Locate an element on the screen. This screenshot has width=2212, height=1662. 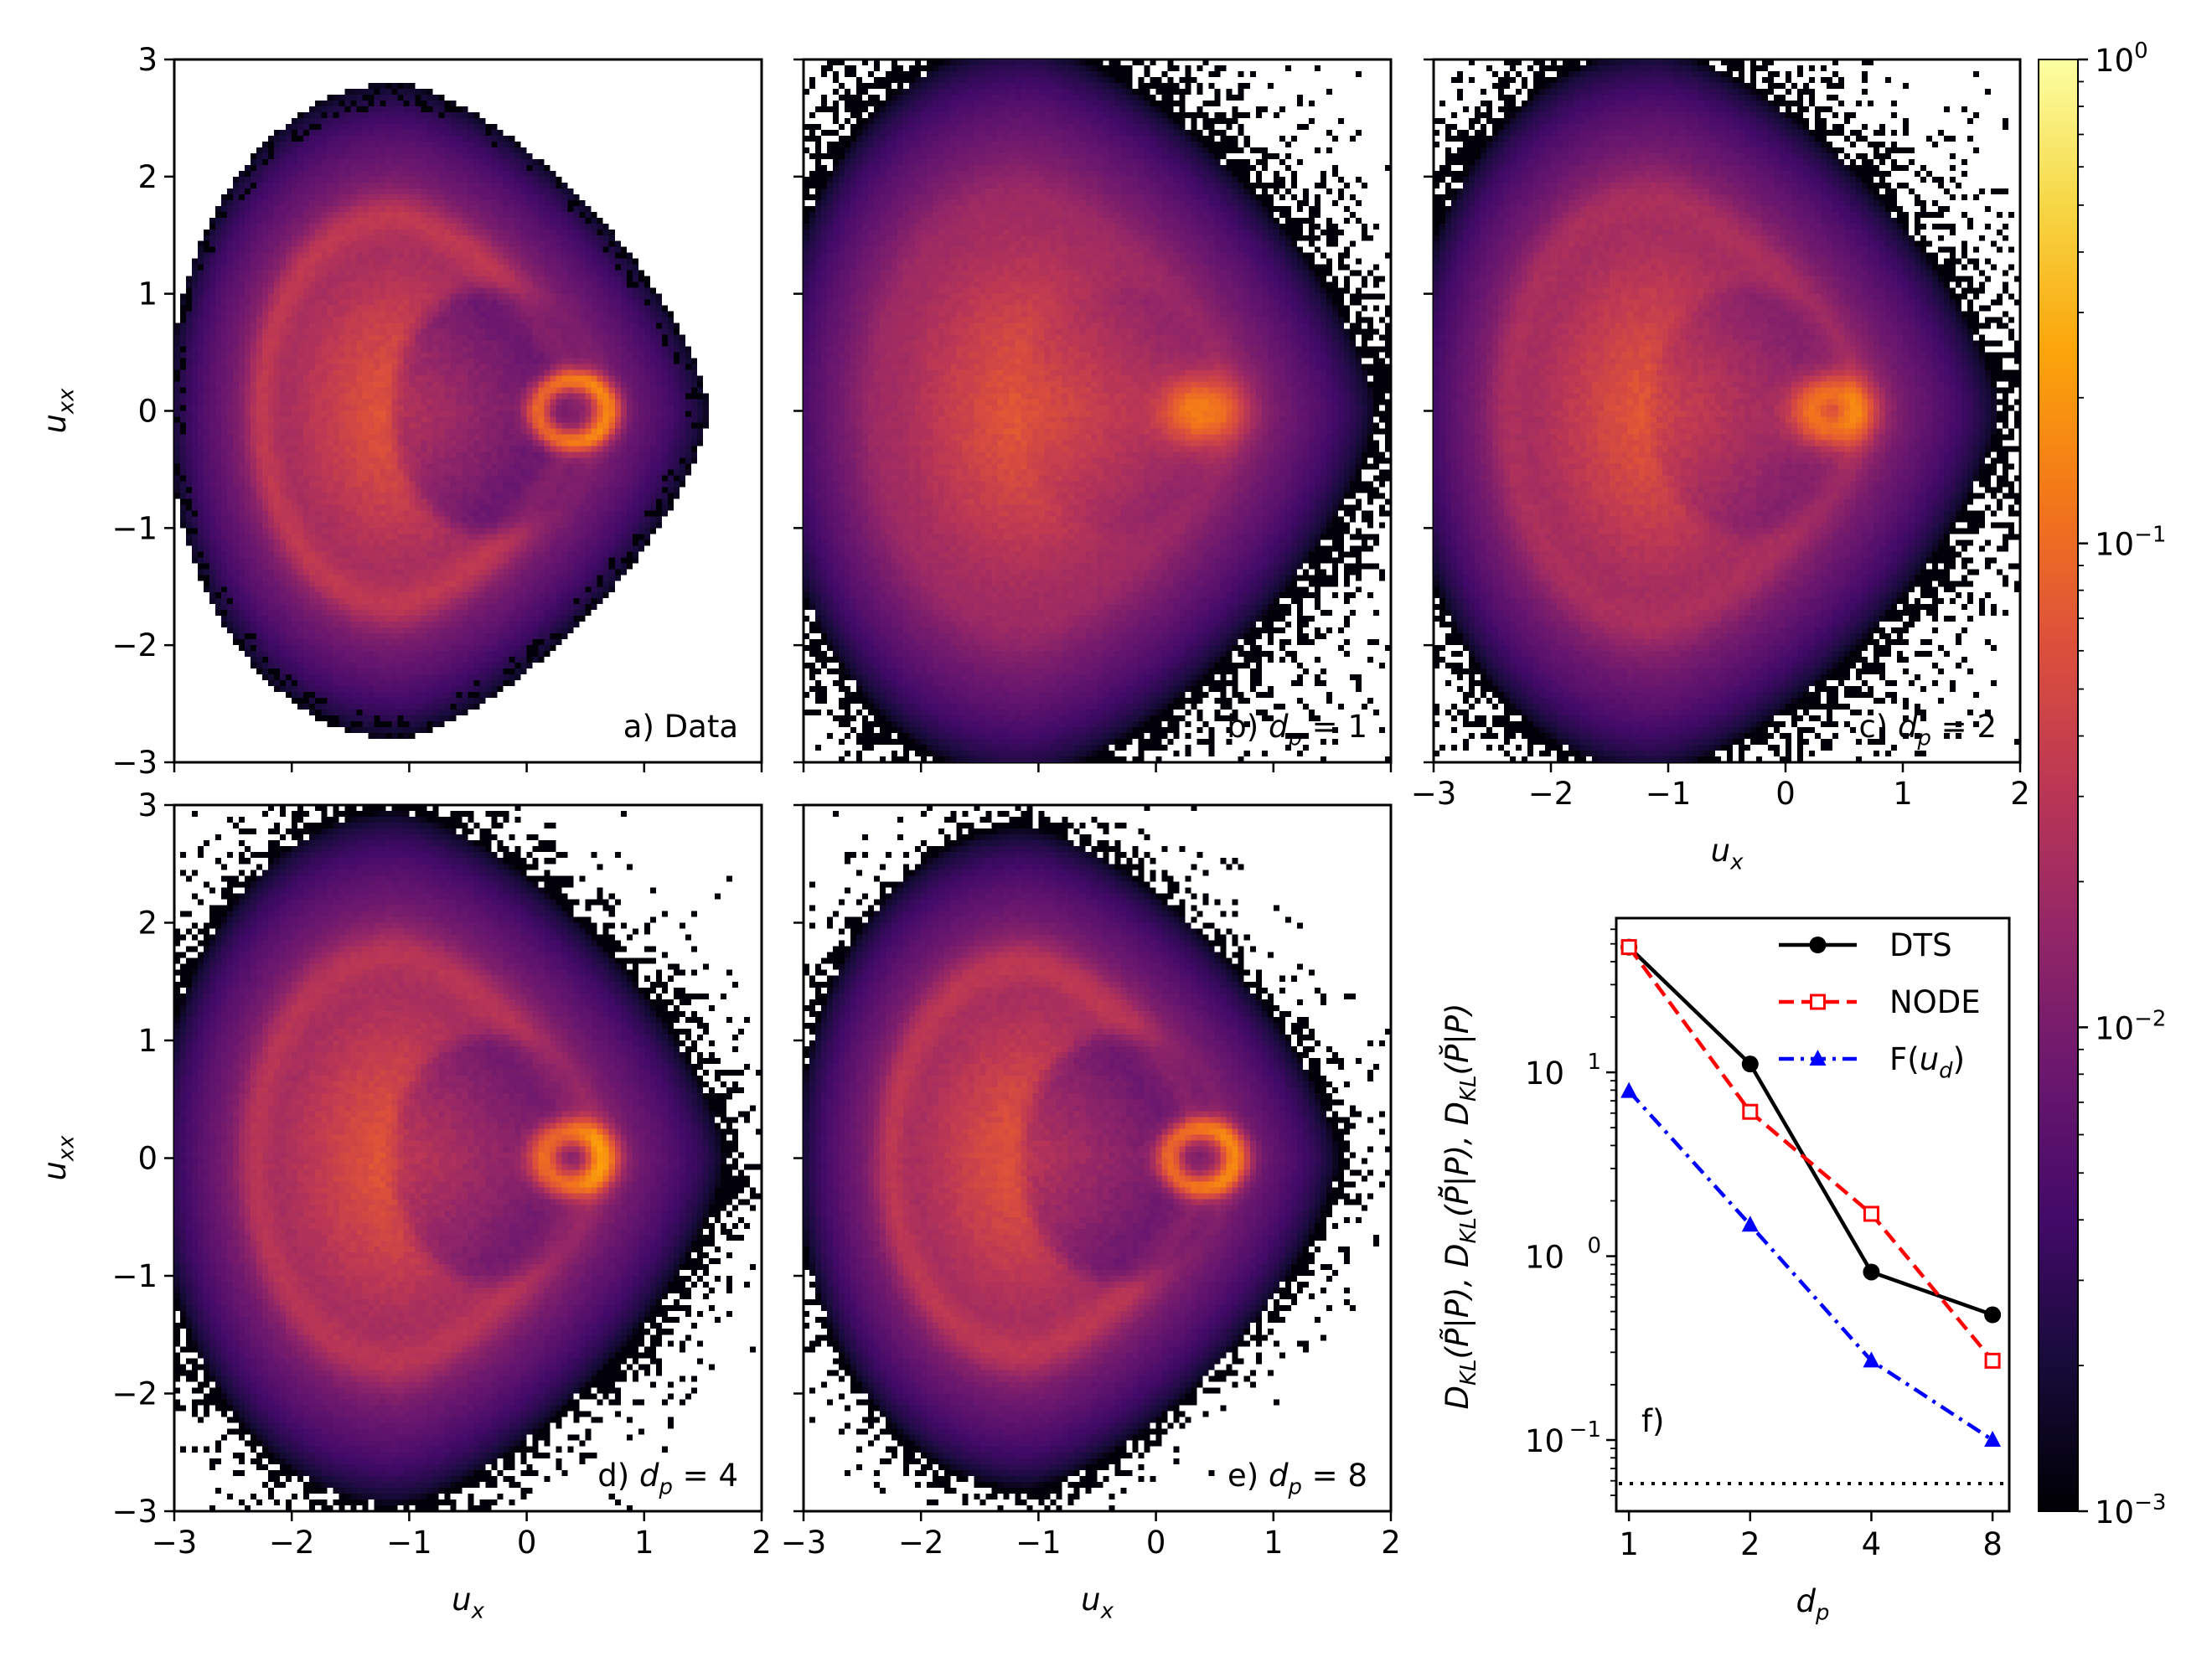
tick-exp: 0 is located at coordinates (2141, 51).